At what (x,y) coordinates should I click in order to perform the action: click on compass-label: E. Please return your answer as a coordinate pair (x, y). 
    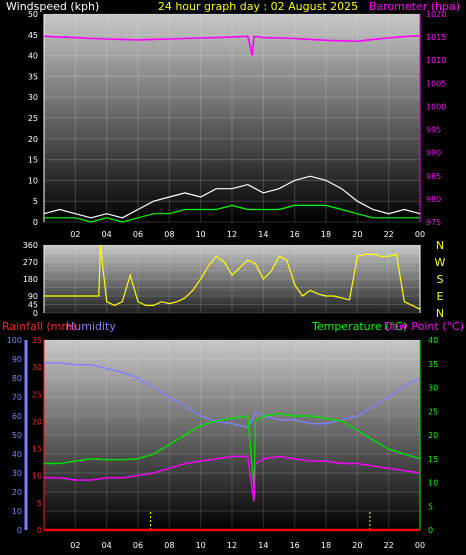
    Looking at the image, I should click on (440, 296).